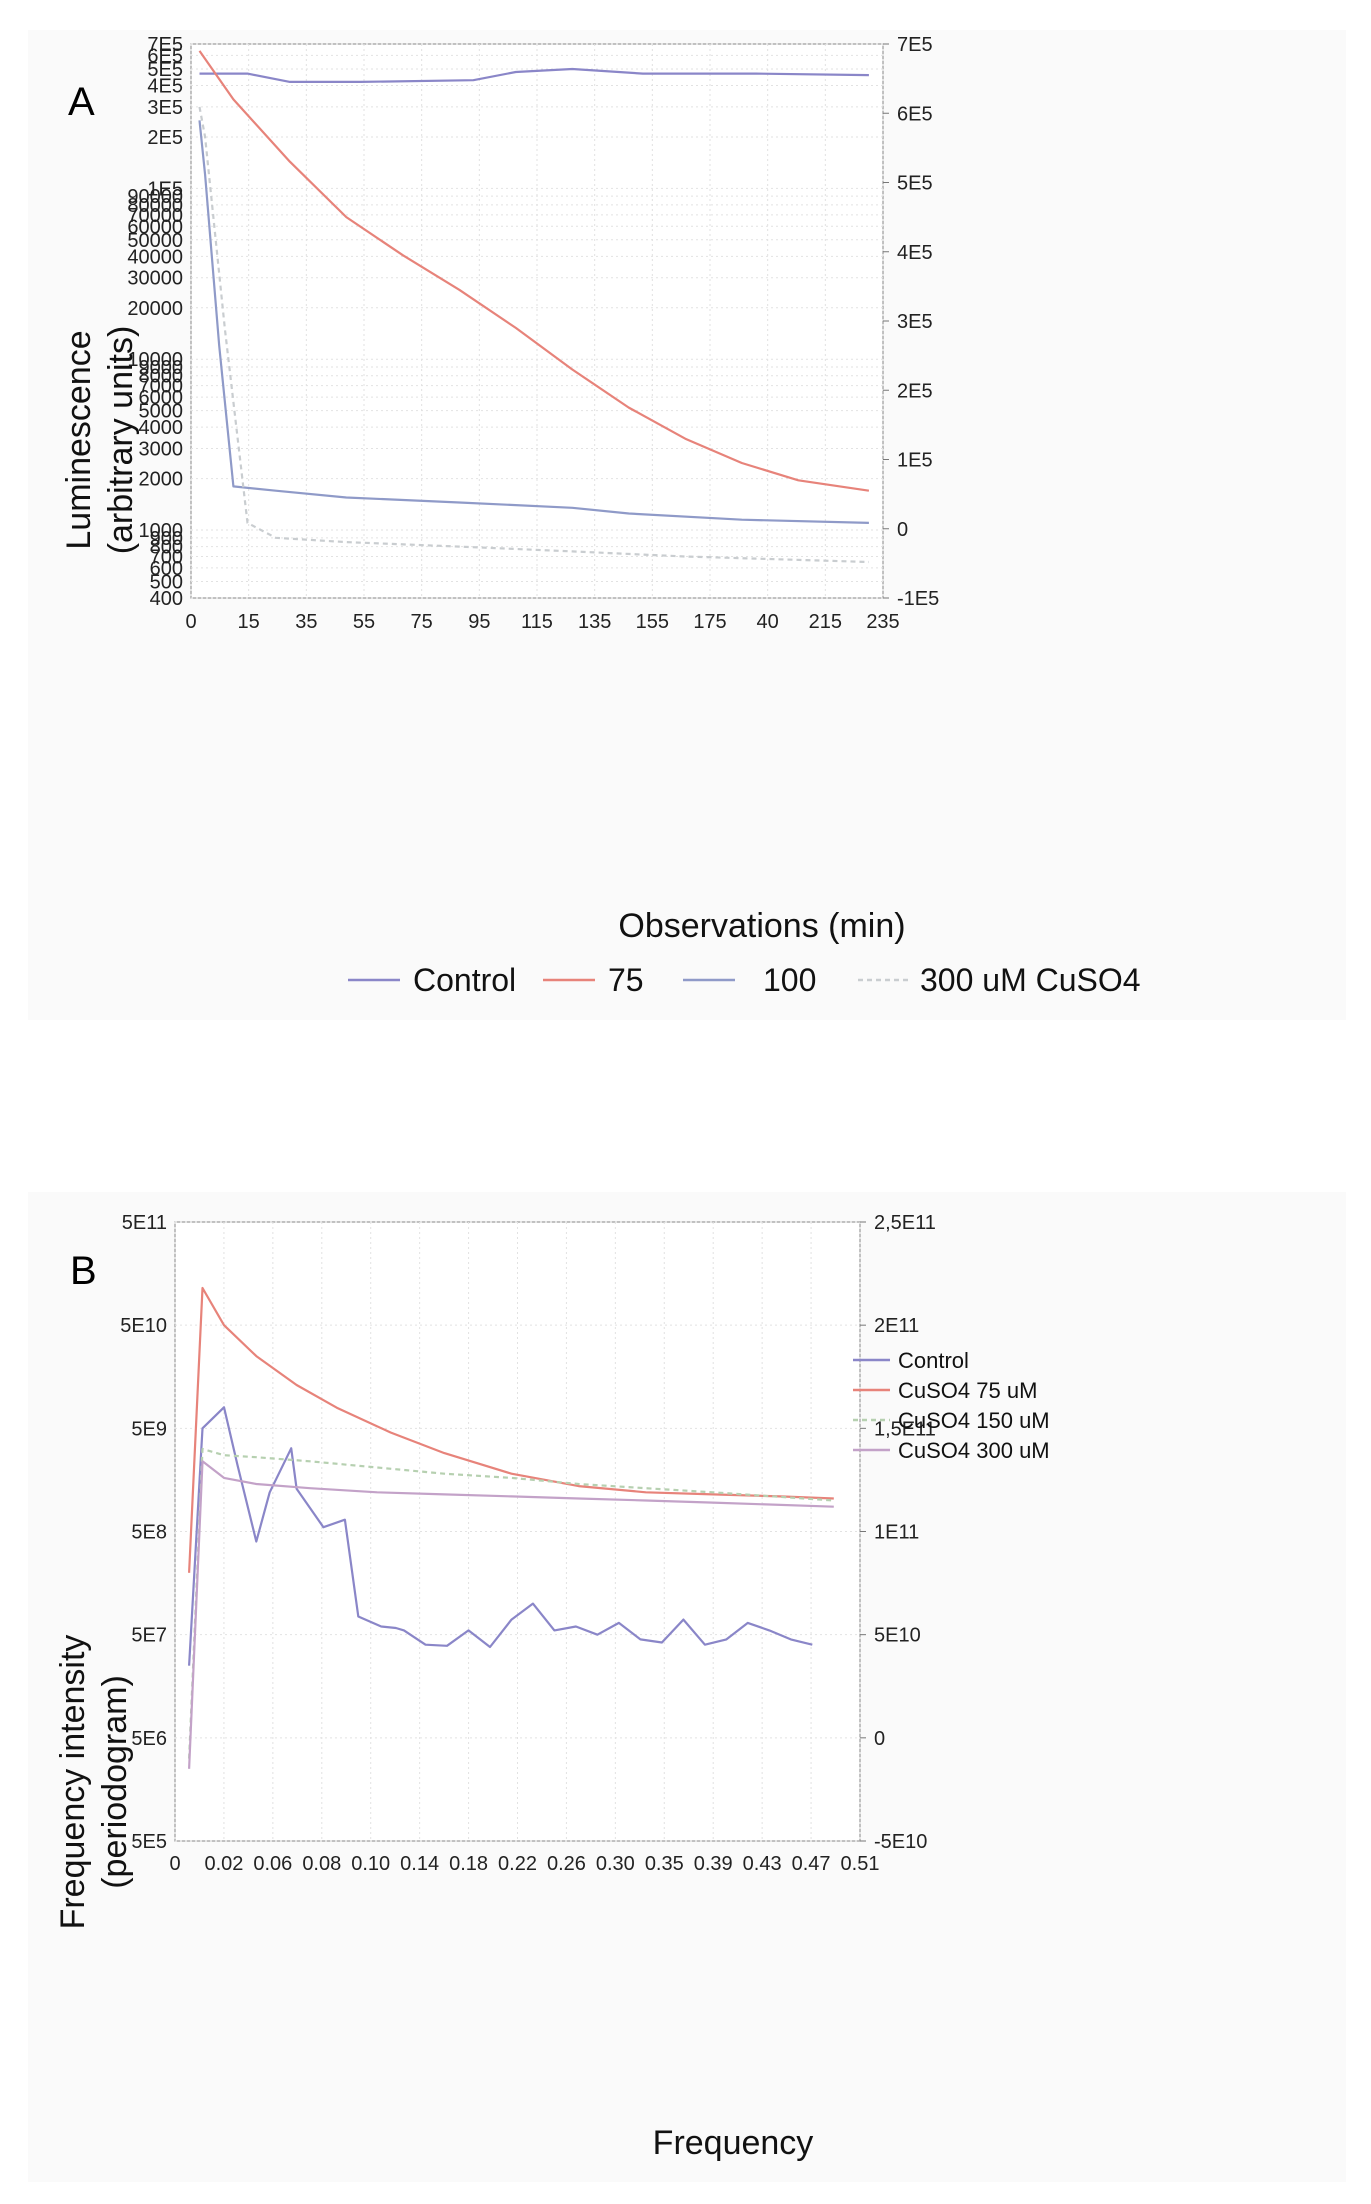 The image size is (1371, 2204). What do you see at coordinates (370, 1864) in the screenshot?
I see `x-tick-label: 0.10` at bounding box center [370, 1864].